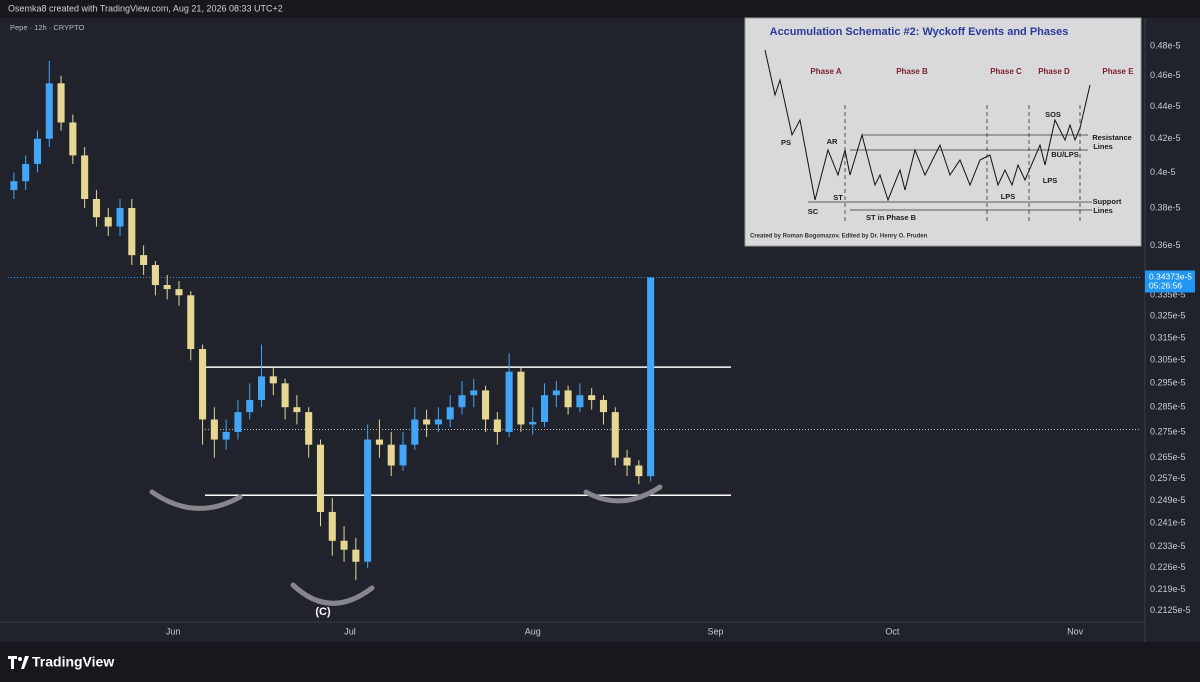  What do you see at coordinates (73, 662) in the screenshot?
I see `footer-brand: TradingView` at bounding box center [73, 662].